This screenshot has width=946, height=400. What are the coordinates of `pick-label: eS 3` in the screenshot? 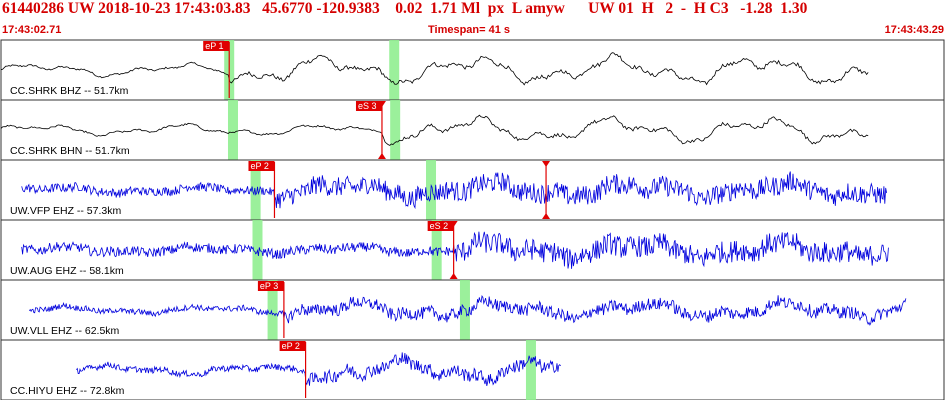 It's located at (367, 106).